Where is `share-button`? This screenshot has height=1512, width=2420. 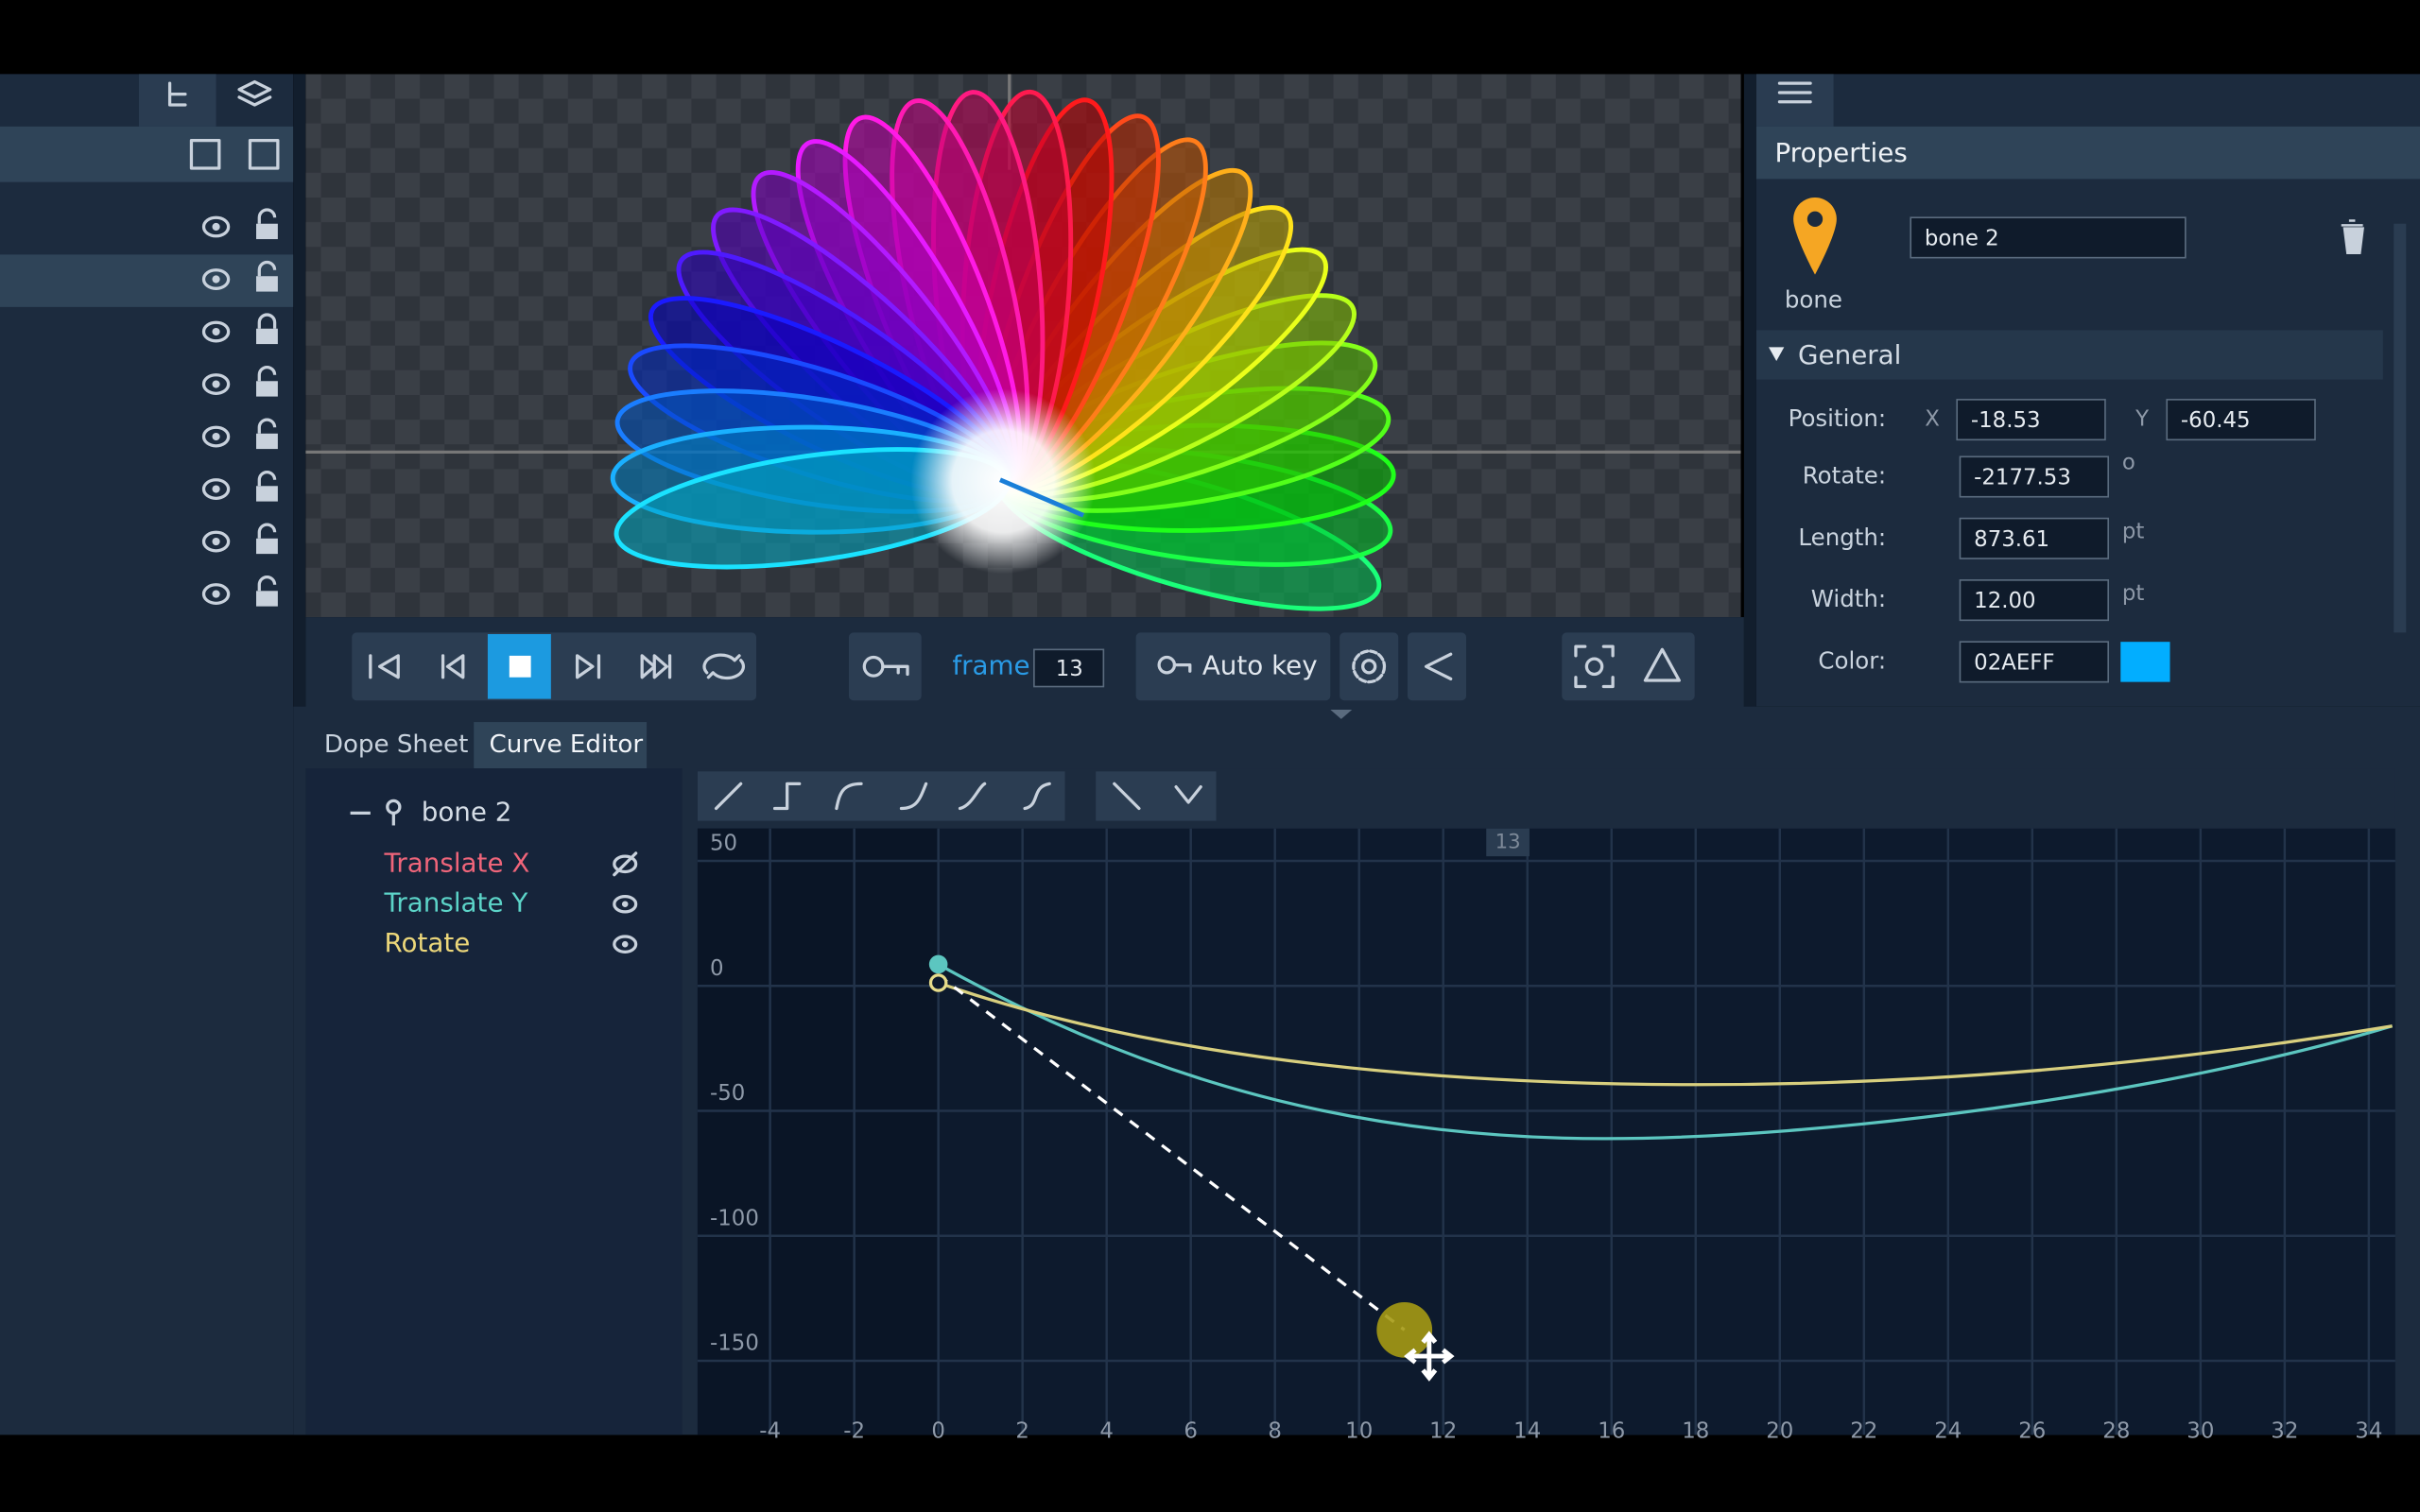
share-button is located at coordinates (1437, 666).